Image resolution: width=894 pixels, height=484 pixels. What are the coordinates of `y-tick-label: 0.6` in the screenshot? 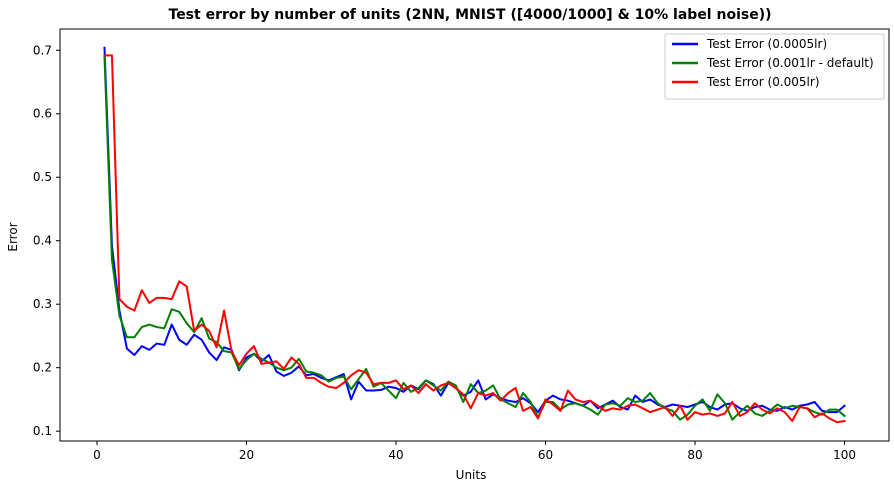 It's located at (42, 114).